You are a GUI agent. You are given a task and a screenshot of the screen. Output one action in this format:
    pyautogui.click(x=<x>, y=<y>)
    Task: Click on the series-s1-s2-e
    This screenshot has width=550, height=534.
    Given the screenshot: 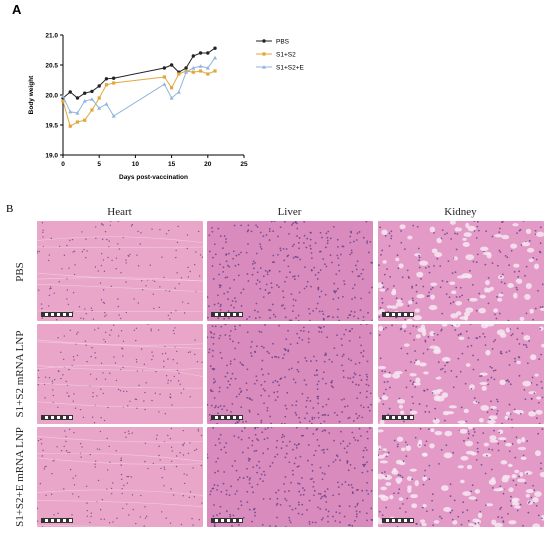 What is the action you would take?
    pyautogui.click(x=139, y=86)
    